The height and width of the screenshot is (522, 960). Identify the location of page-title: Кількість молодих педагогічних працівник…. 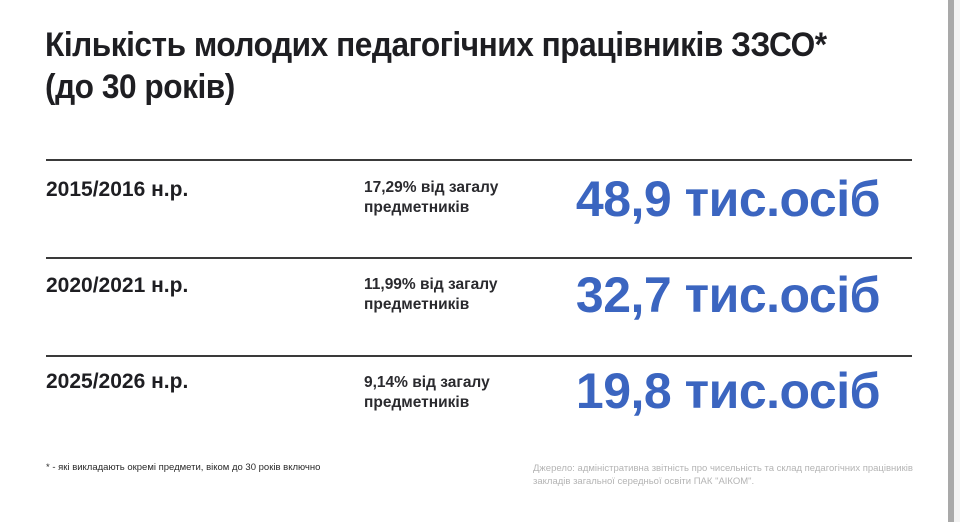
(436, 66).